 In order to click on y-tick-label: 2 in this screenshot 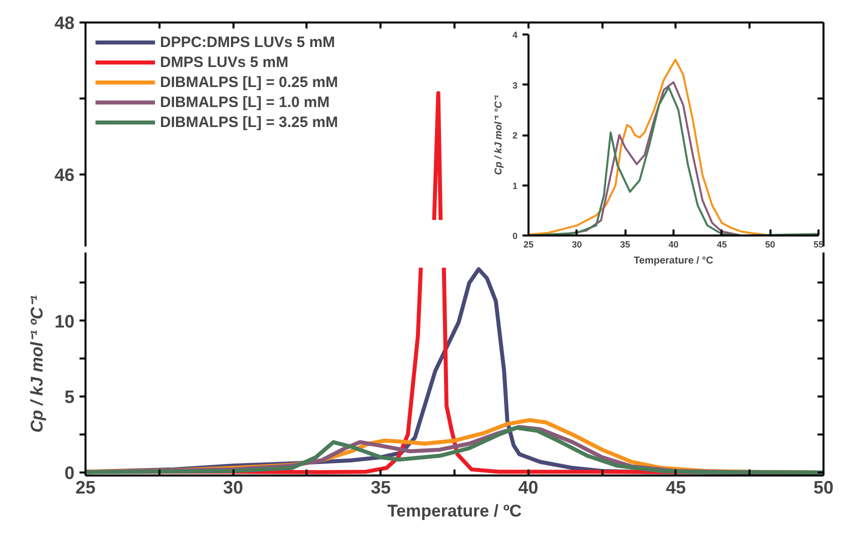, I will do `click(515, 135)`.